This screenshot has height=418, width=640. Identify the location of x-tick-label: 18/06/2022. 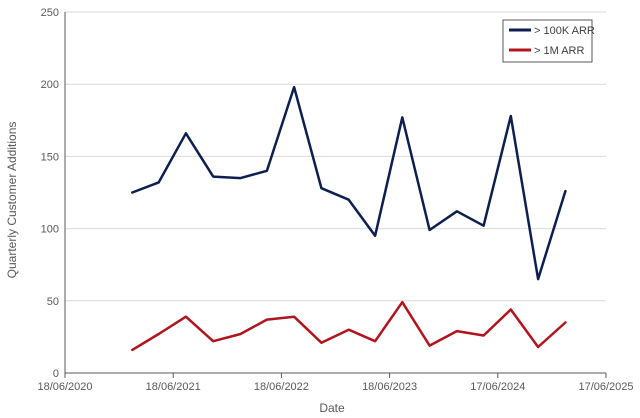
(281, 387).